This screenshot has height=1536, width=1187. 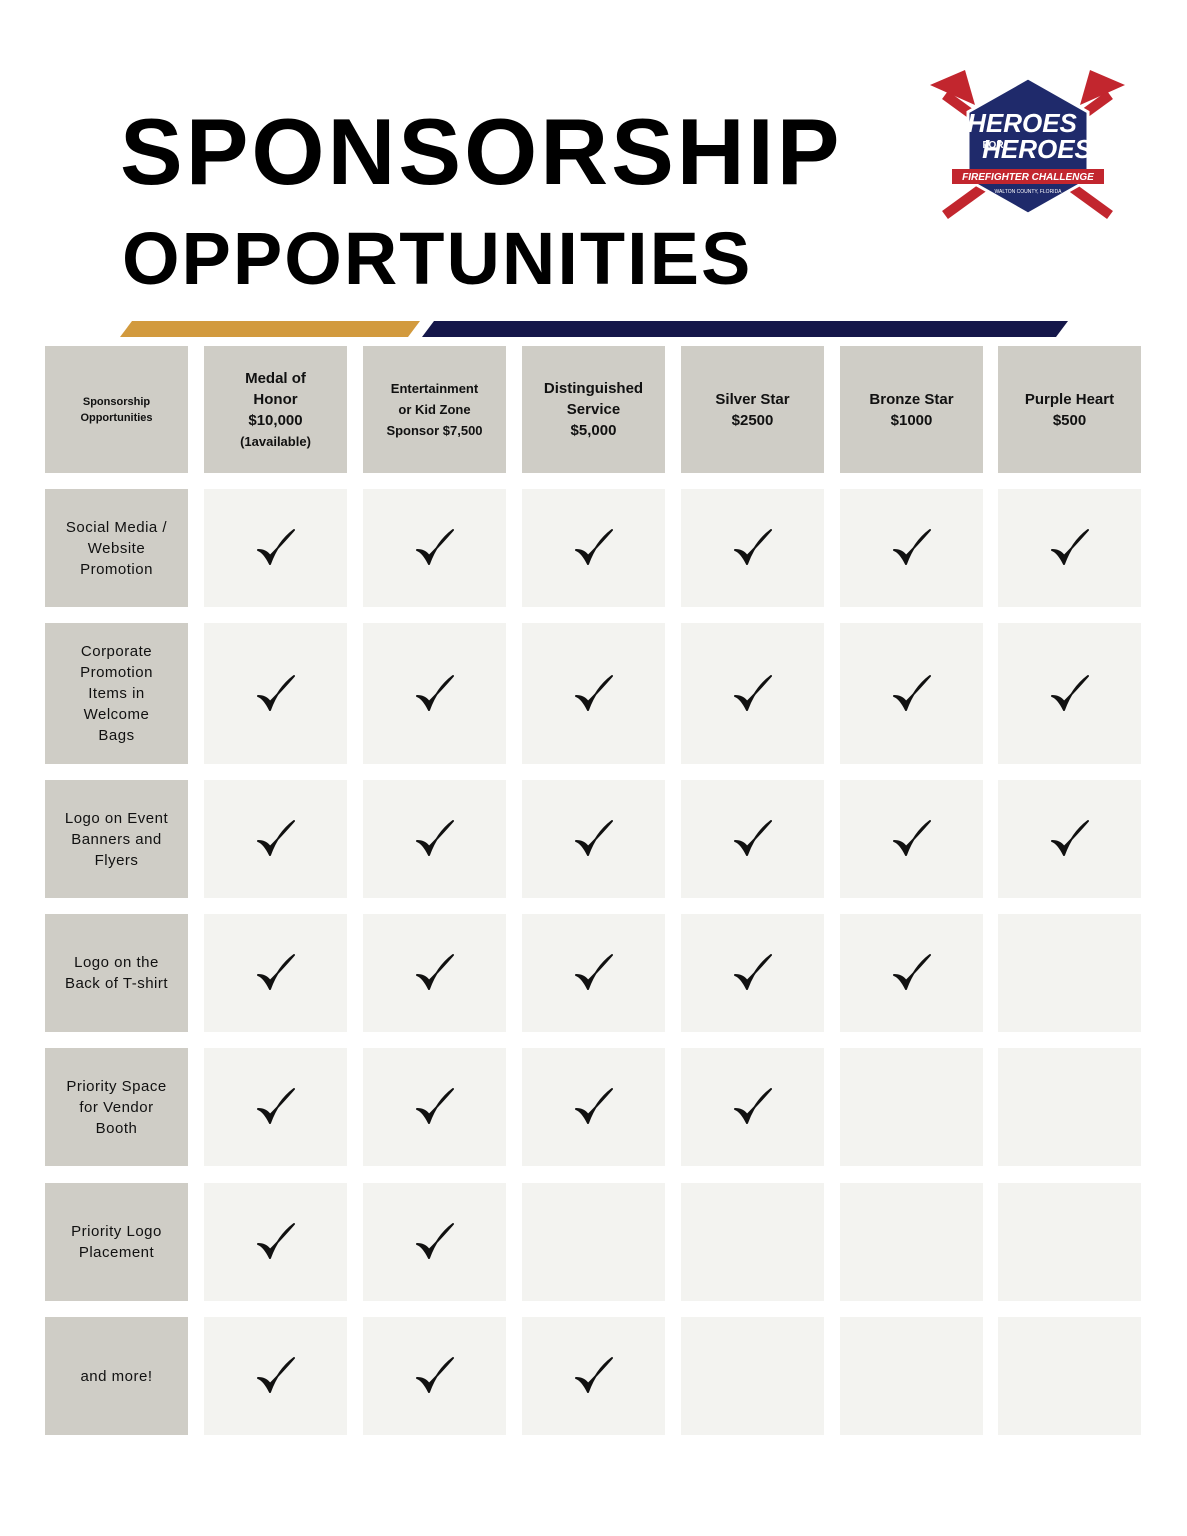 I want to click on header-line: $2500, so click(x=752, y=420).